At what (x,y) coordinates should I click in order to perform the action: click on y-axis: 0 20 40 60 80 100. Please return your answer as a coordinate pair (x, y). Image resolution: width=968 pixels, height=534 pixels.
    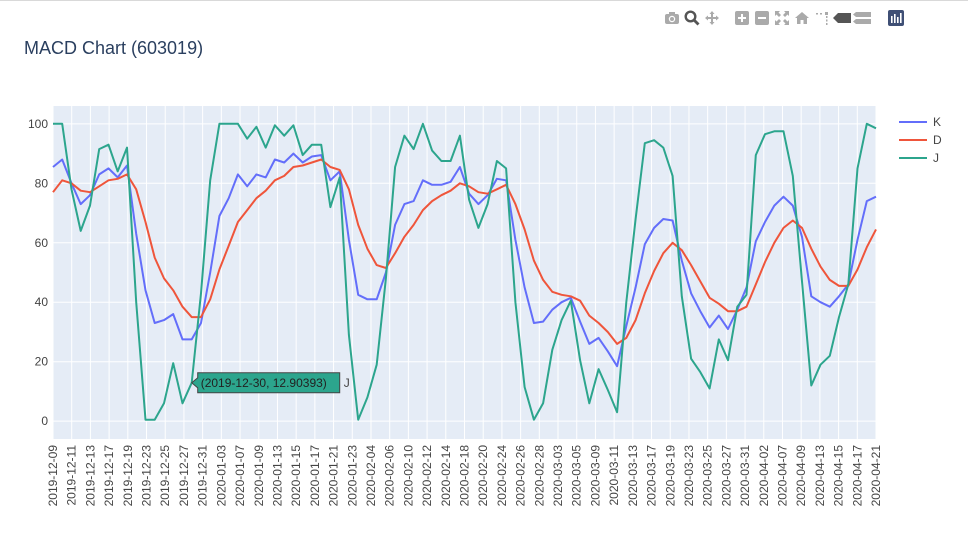
    Looking at the image, I should click on (38, 272).